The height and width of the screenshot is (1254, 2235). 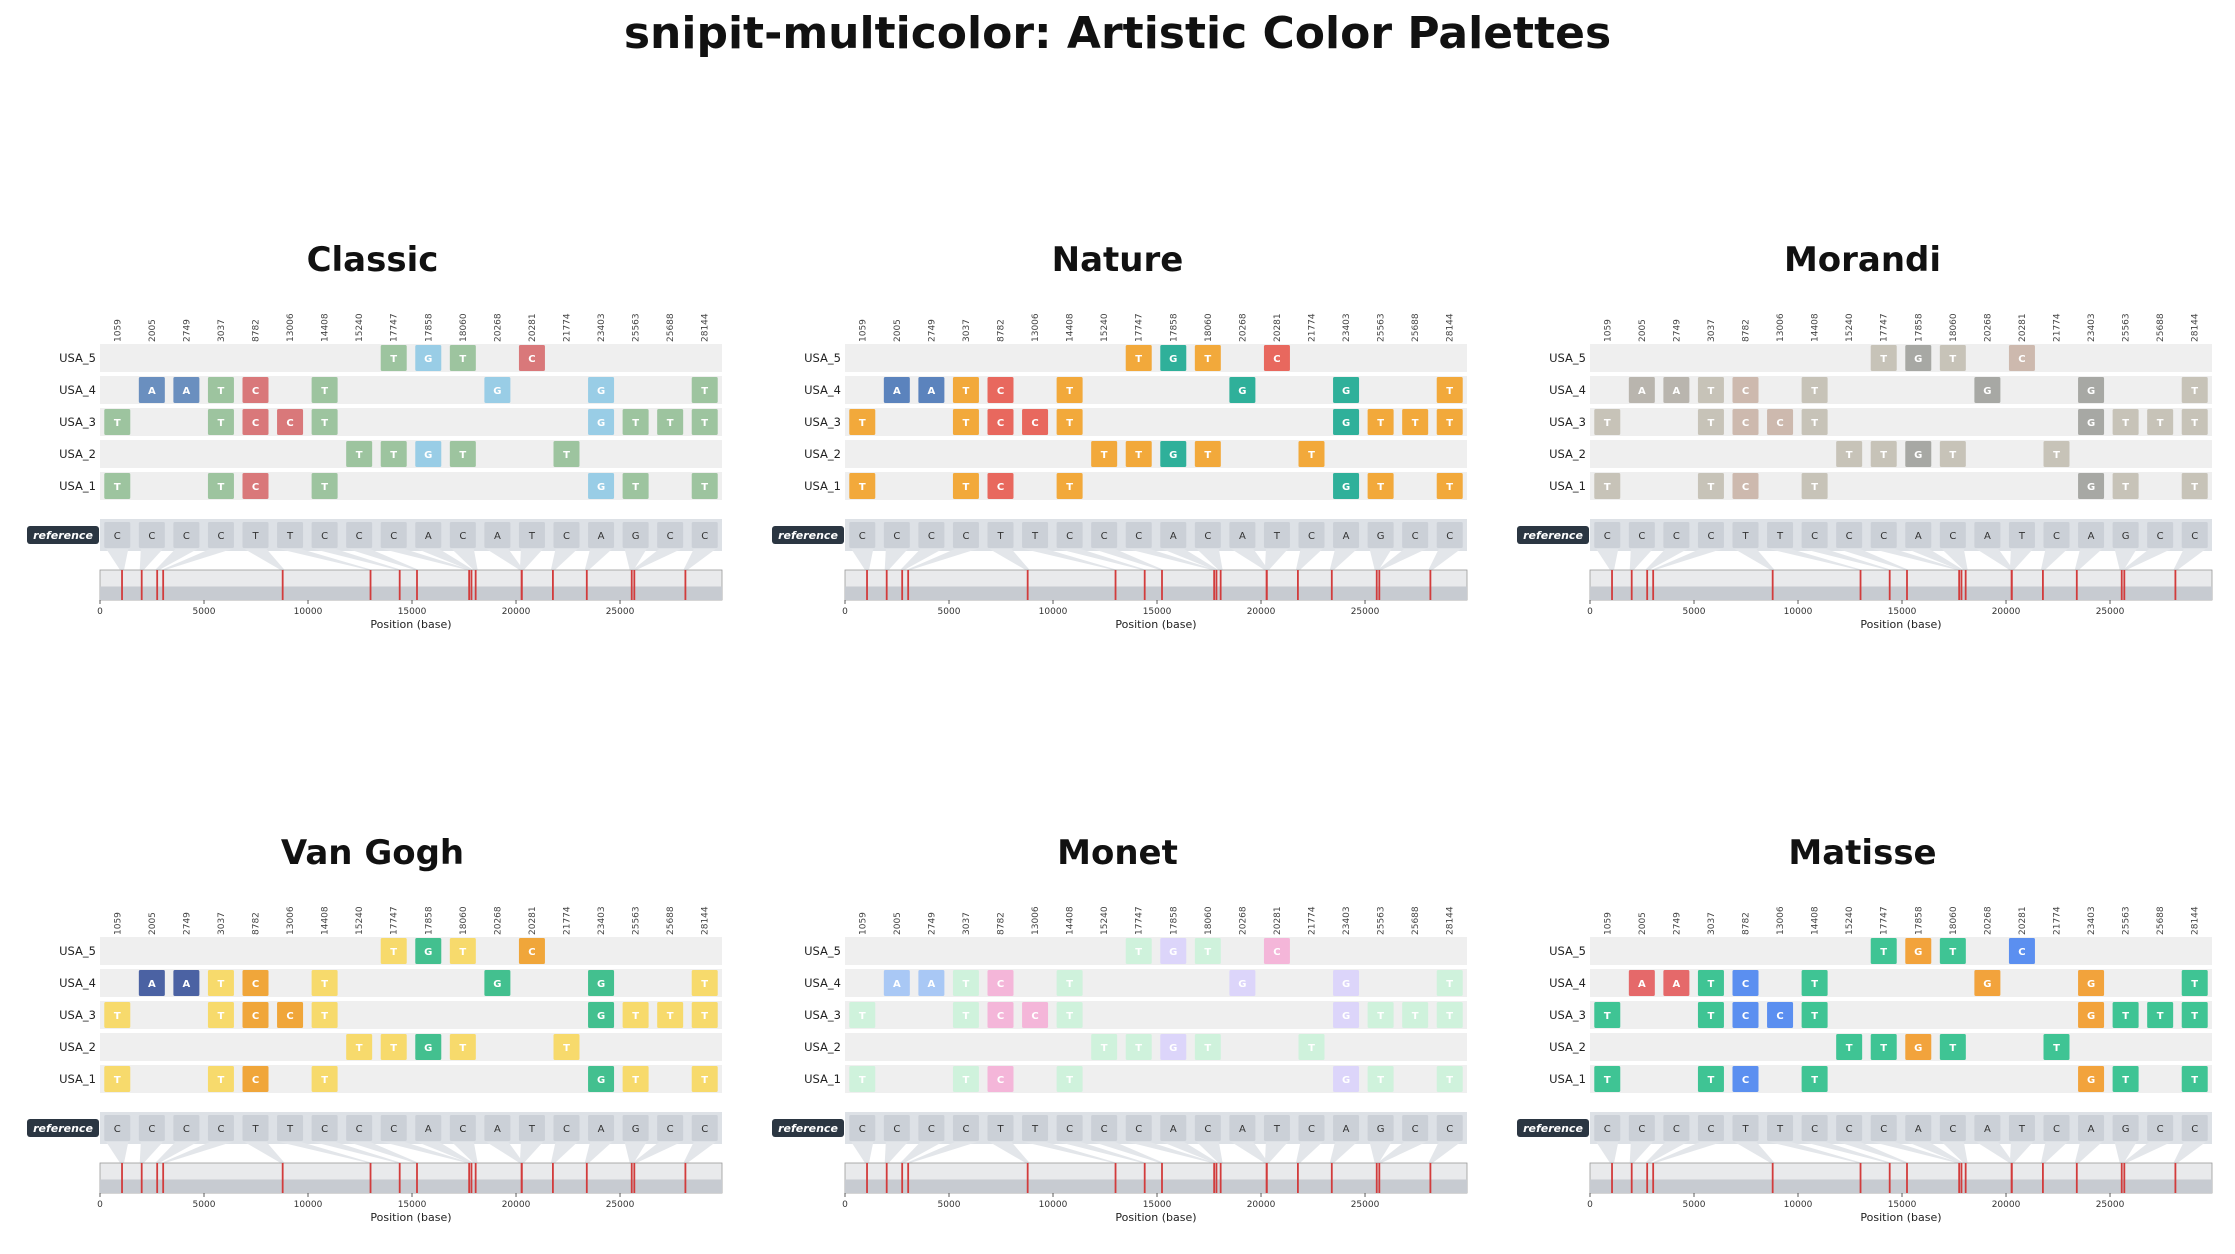 I want to click on position-label: 21774, so click(x=2058, y=327).